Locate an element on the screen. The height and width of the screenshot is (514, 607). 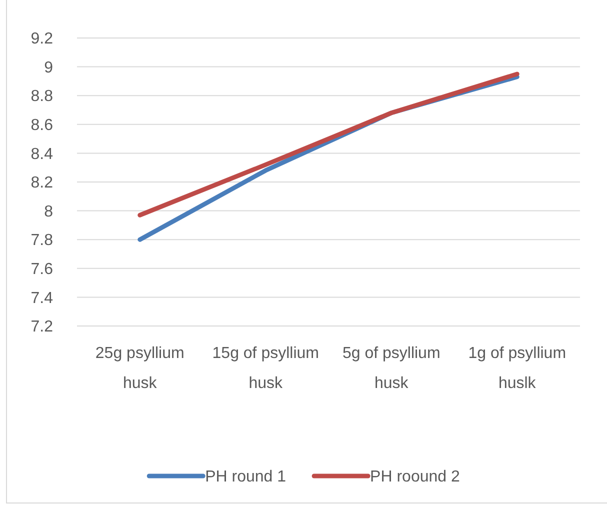
y-tick-label: 9 is located at coordinates (49, 67).